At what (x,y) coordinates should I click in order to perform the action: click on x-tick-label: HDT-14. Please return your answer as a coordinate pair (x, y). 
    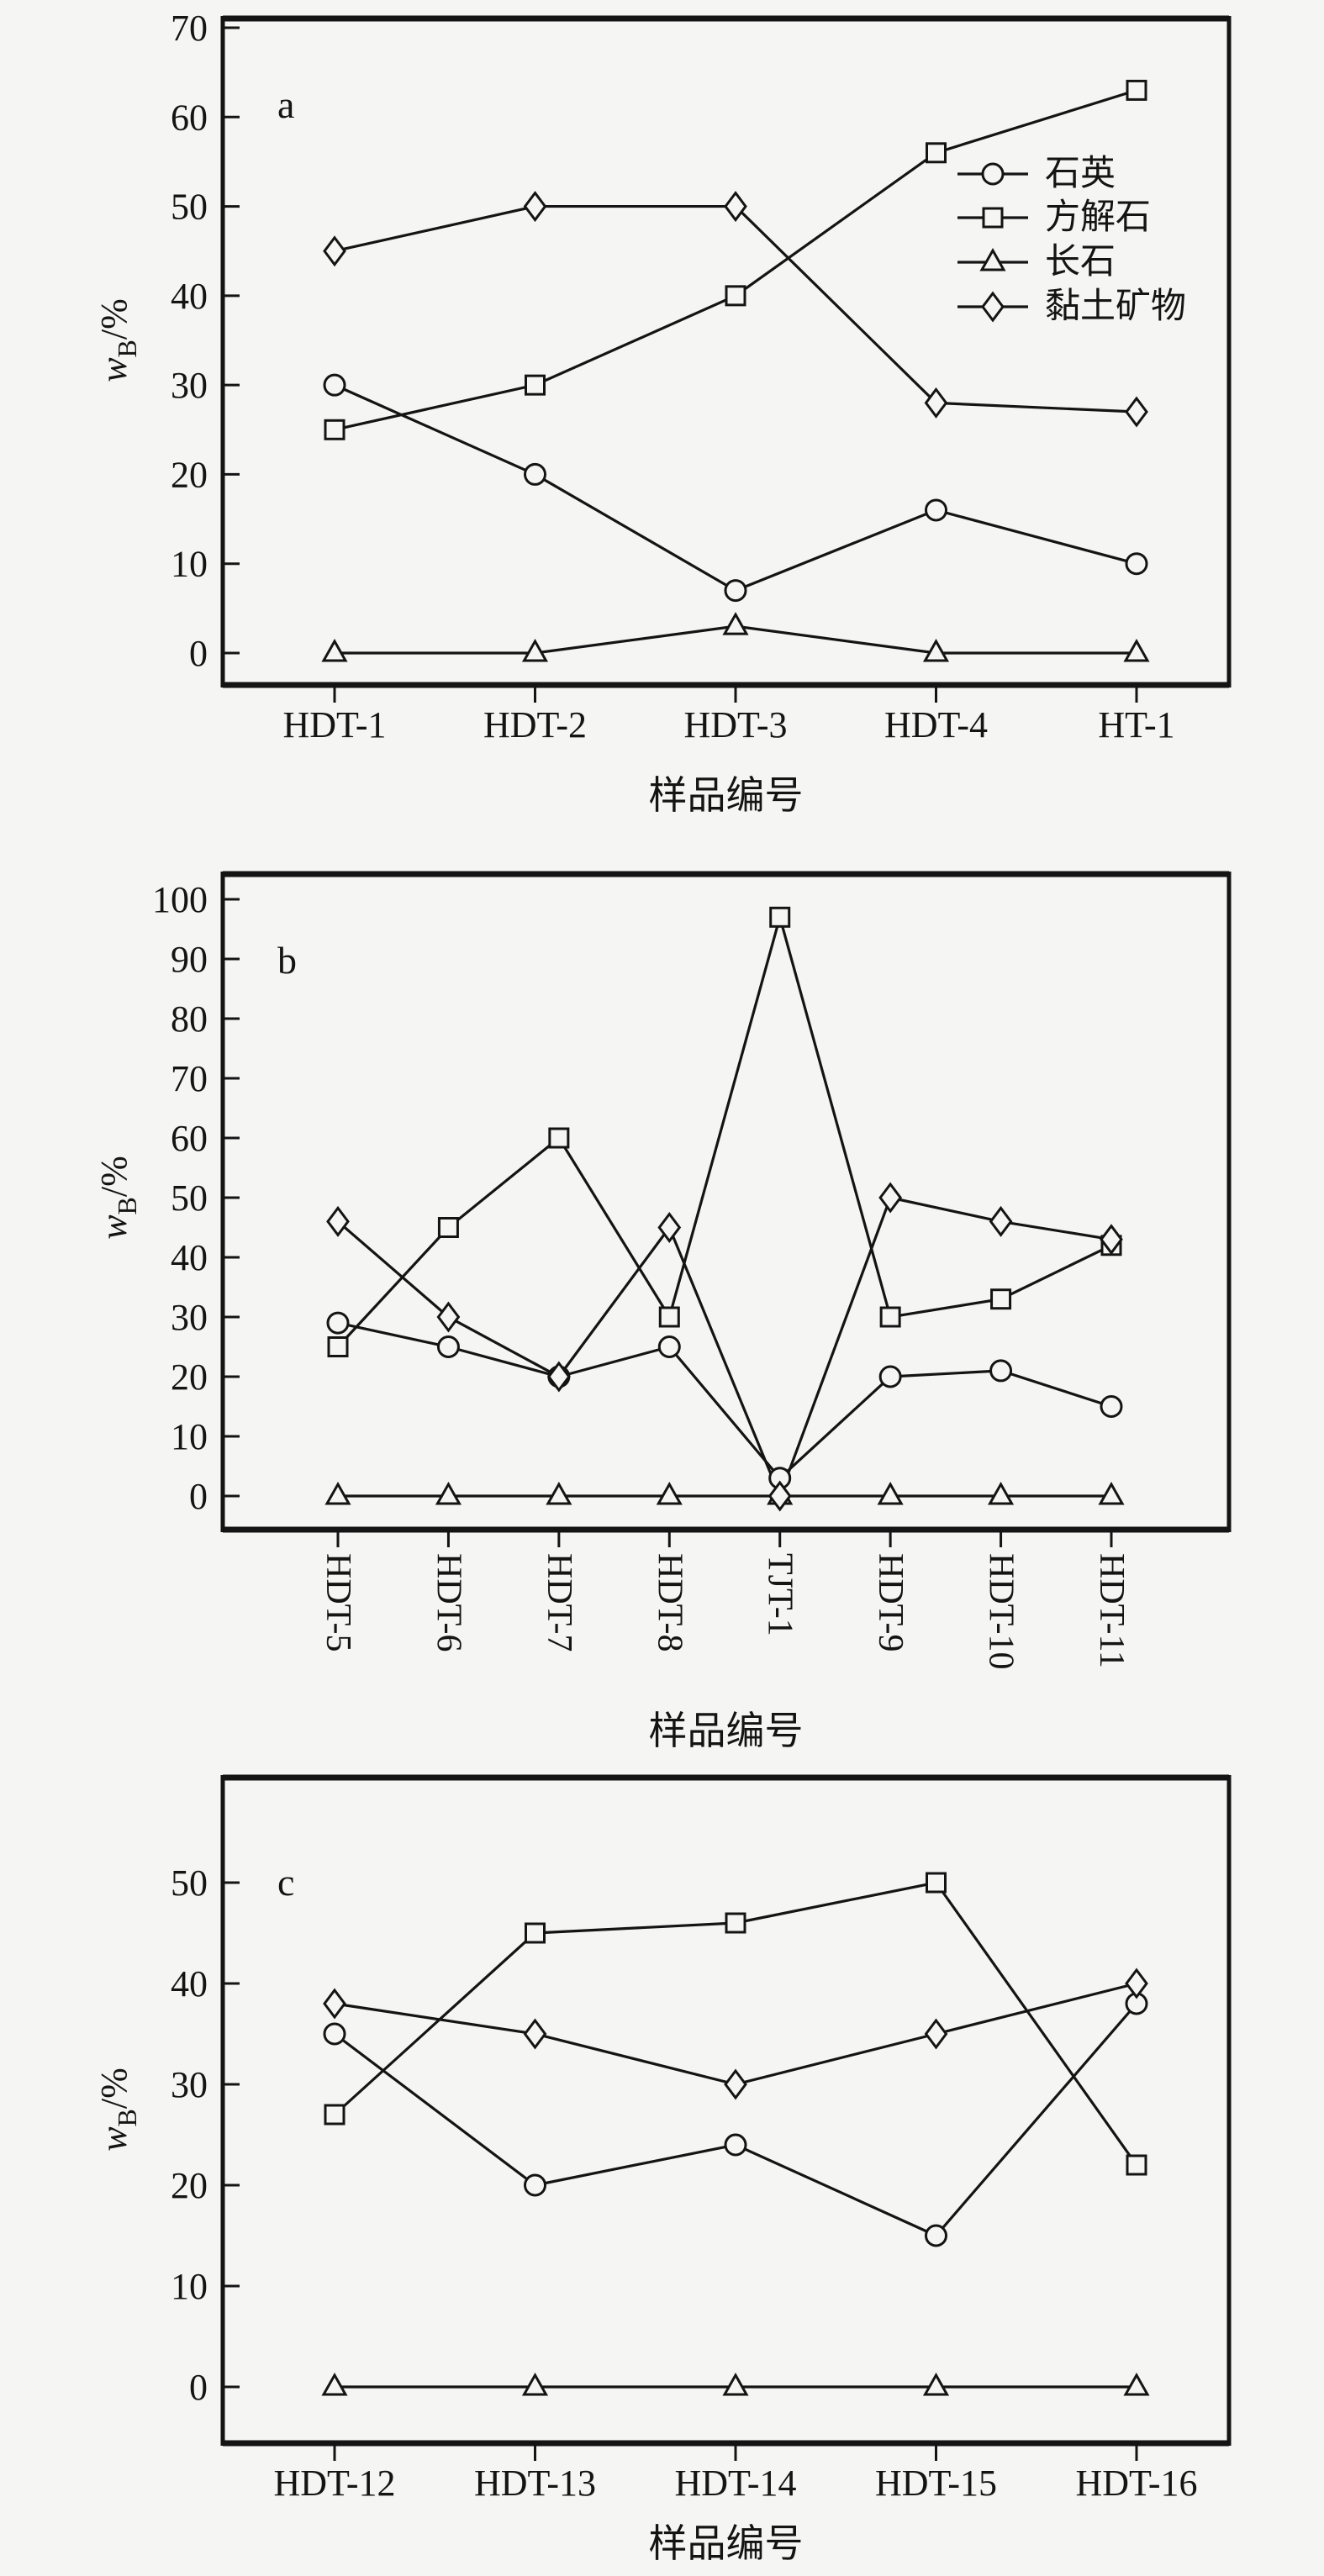
    Looking at the image, I should click on (735, 2483).